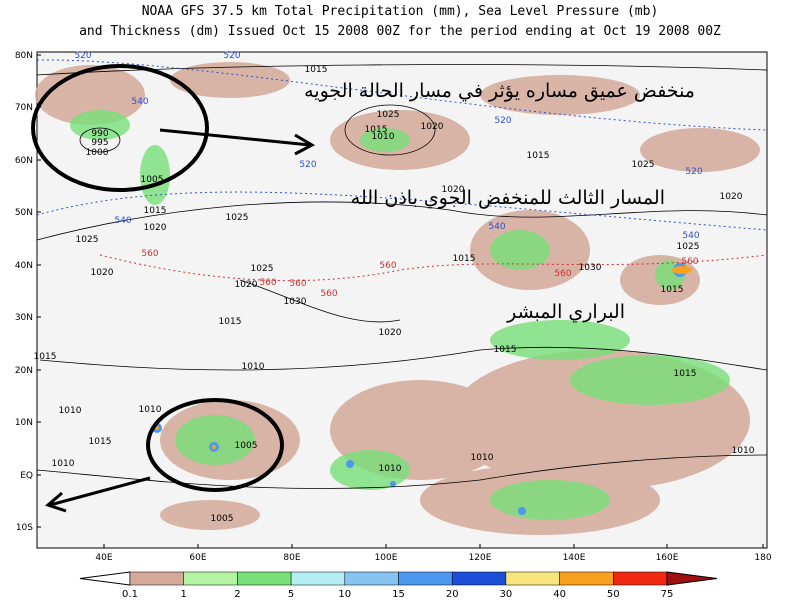 Image resolution: width=800 pixels, height=600 pixels. What do you see at coordinates (386, 558) in the screenshot?
I see `lon-label: 100E` at bounding box center [386, 558].